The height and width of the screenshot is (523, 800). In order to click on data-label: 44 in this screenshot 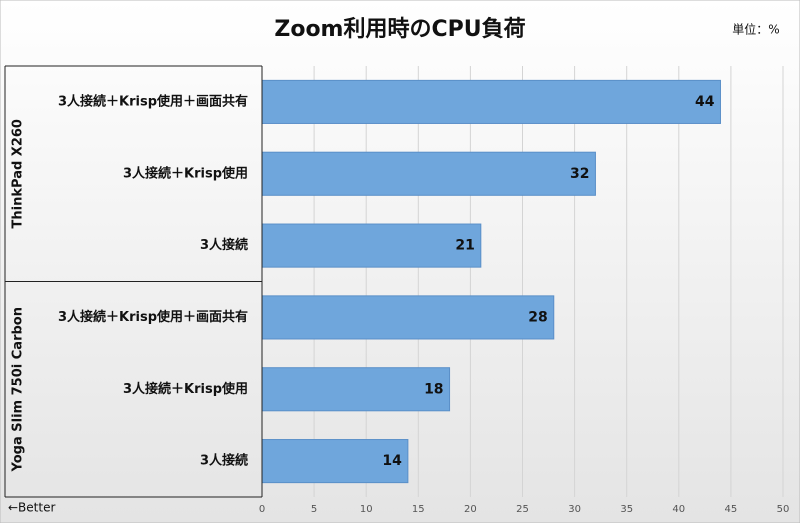, I will do `click(705, 102)`.